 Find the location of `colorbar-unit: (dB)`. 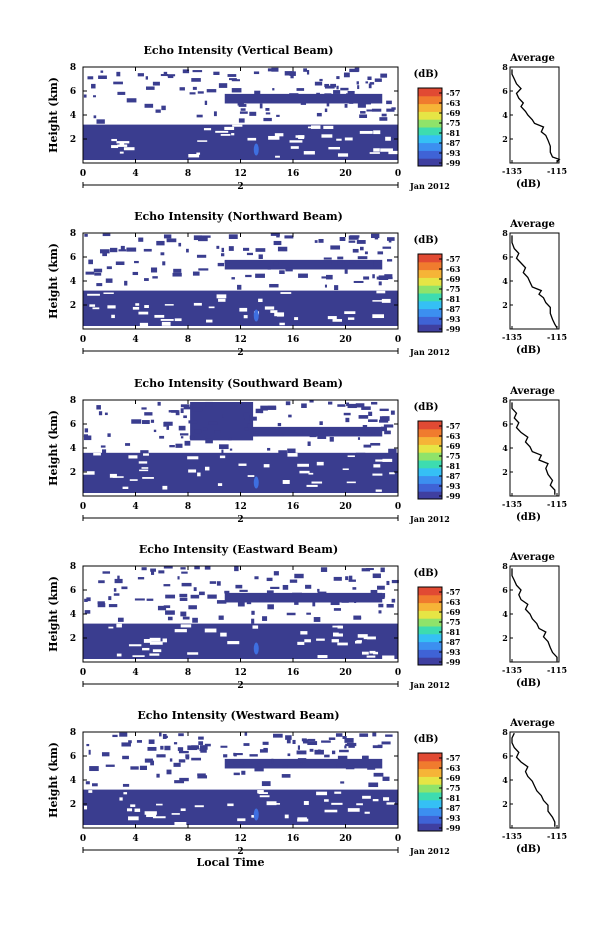

colorbar-unit: (dB) is located at coordinates (426, 74).